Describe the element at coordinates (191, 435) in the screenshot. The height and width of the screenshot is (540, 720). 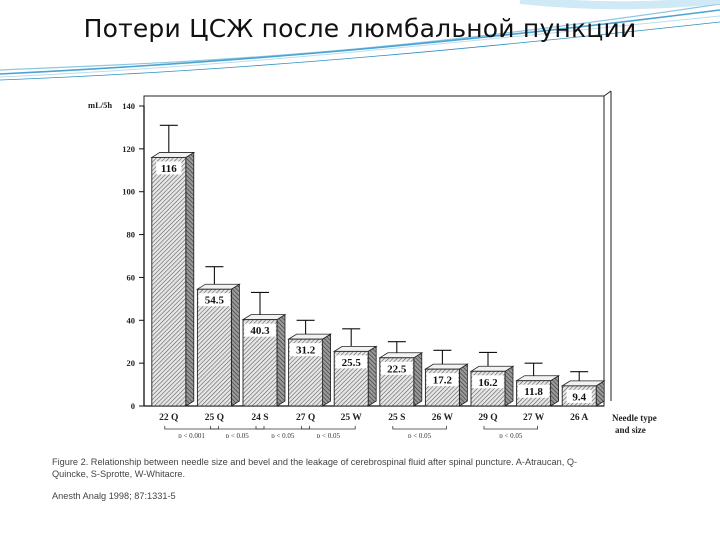
I see `significance-label: p < 0.001` at that location.